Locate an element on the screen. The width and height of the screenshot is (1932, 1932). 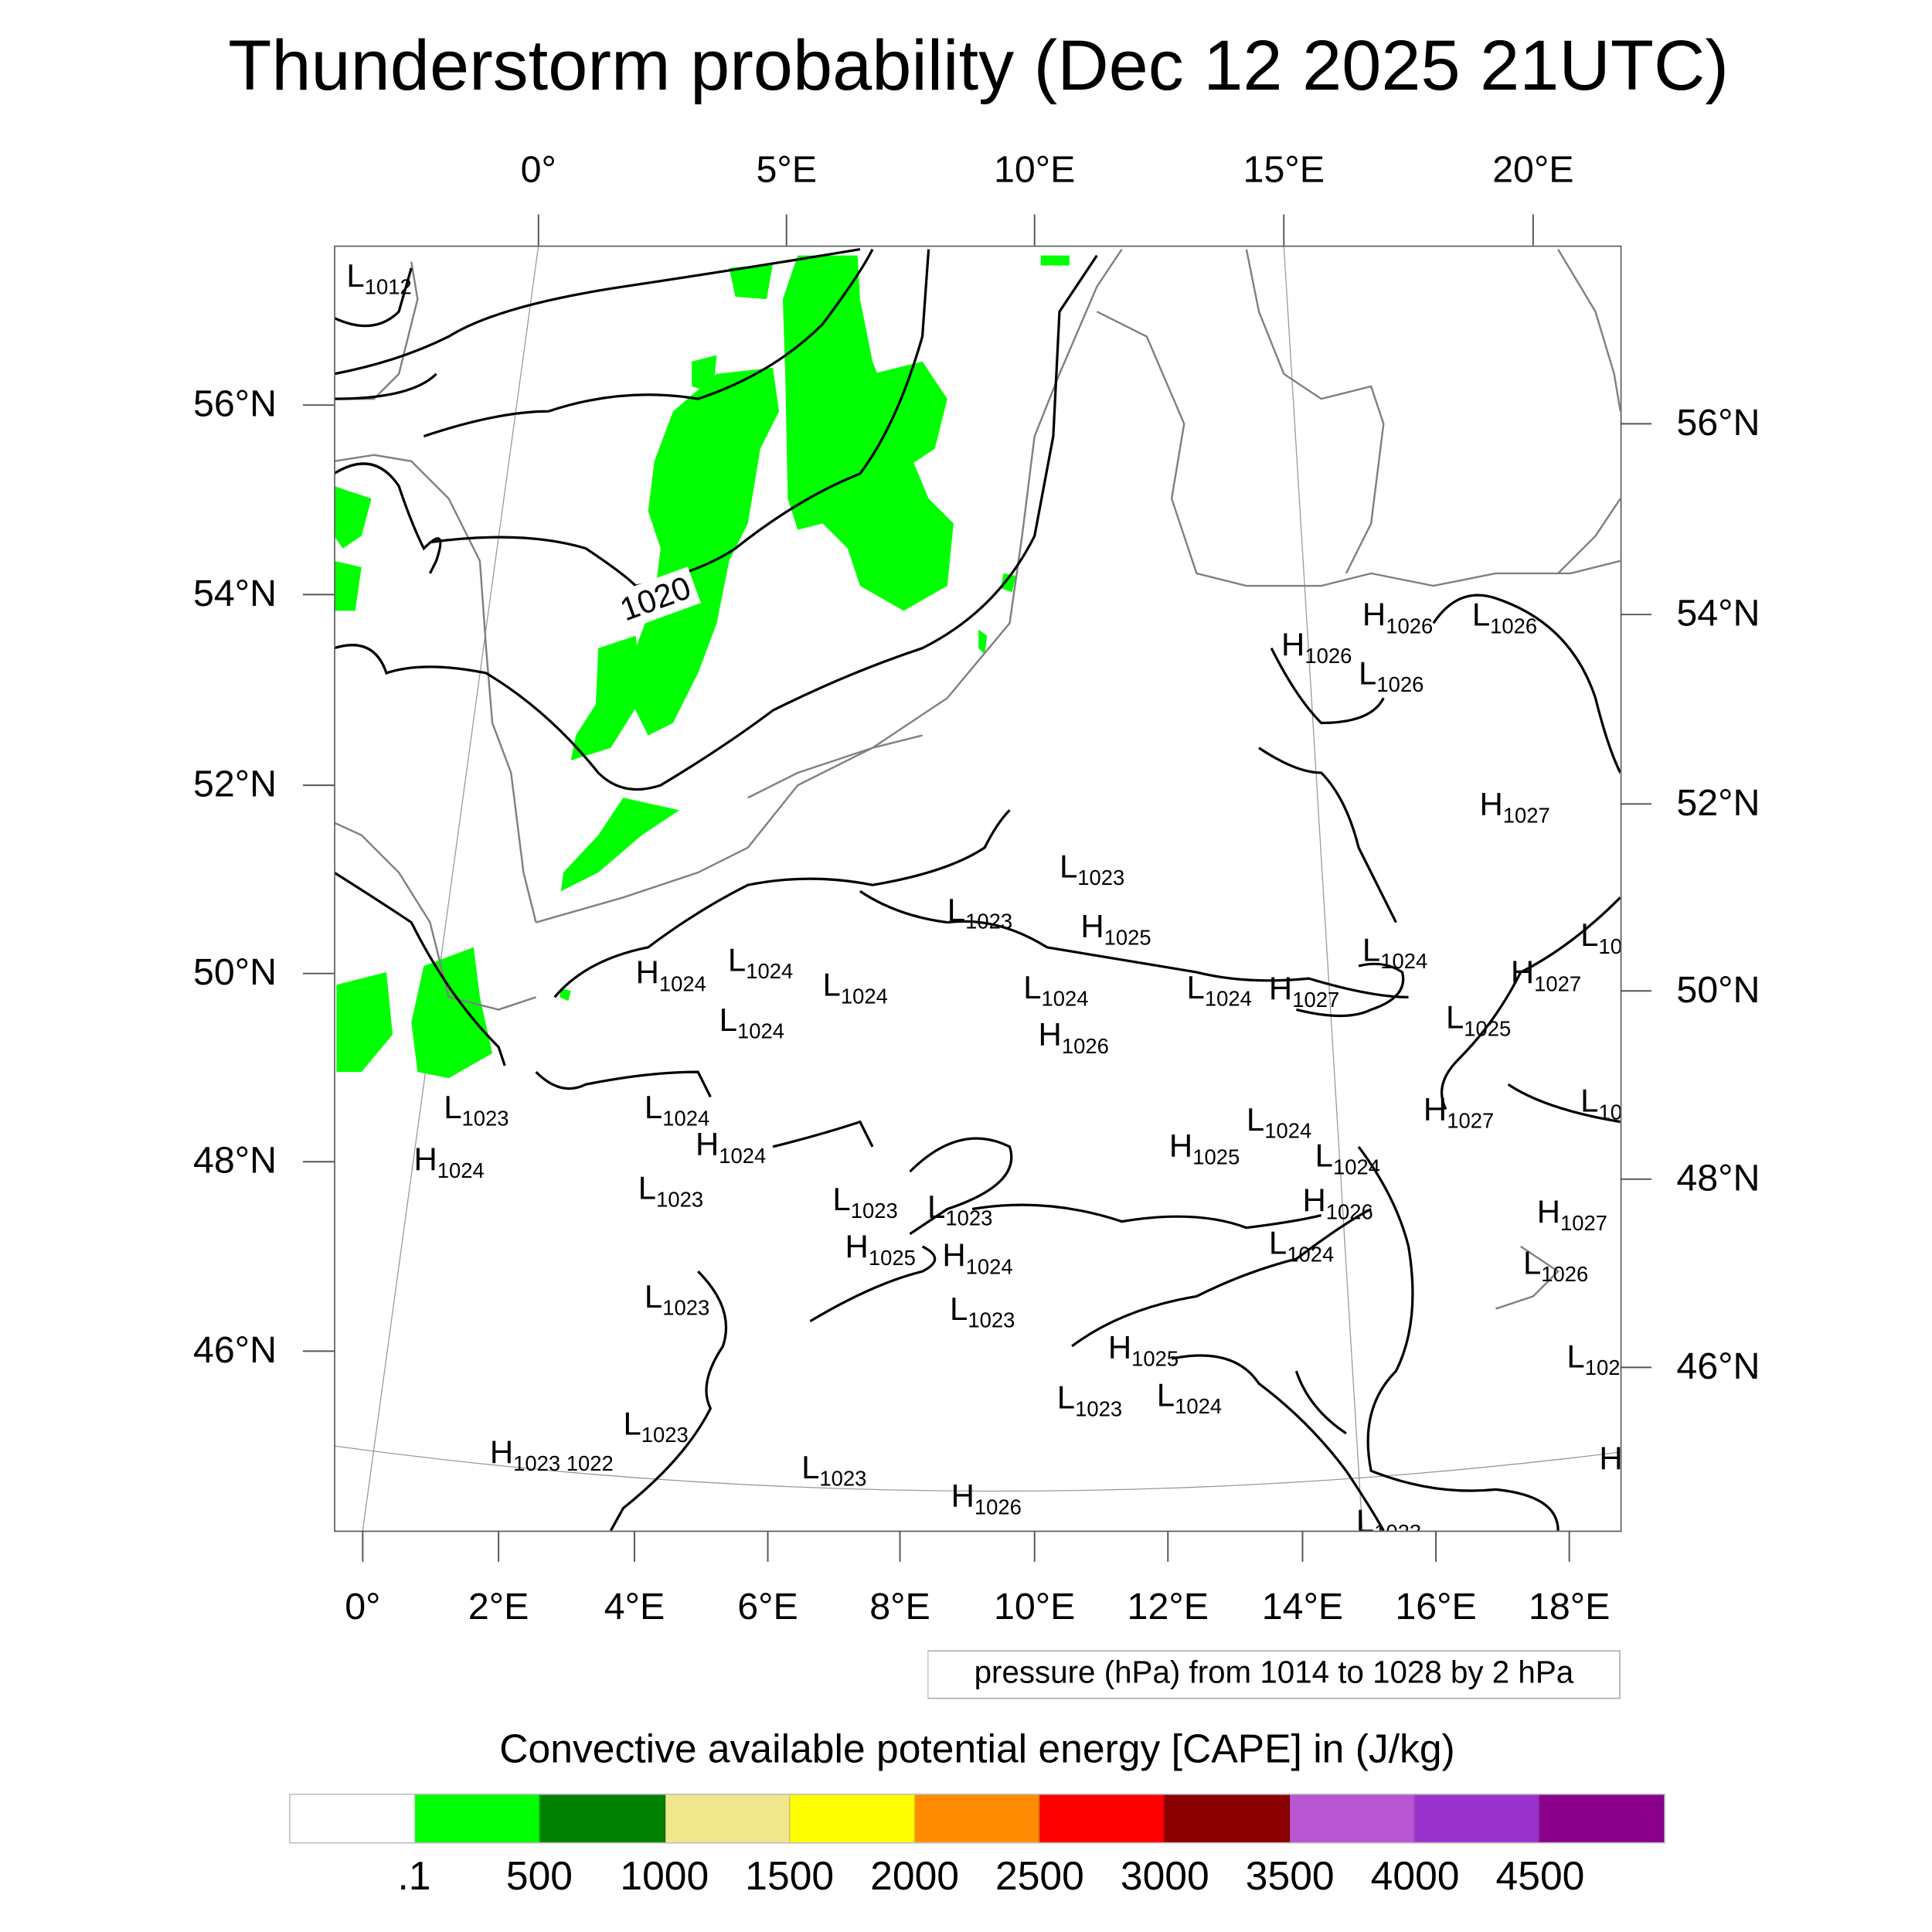
colorbar-label: 3000 is located at coordinates (1164, 1876).